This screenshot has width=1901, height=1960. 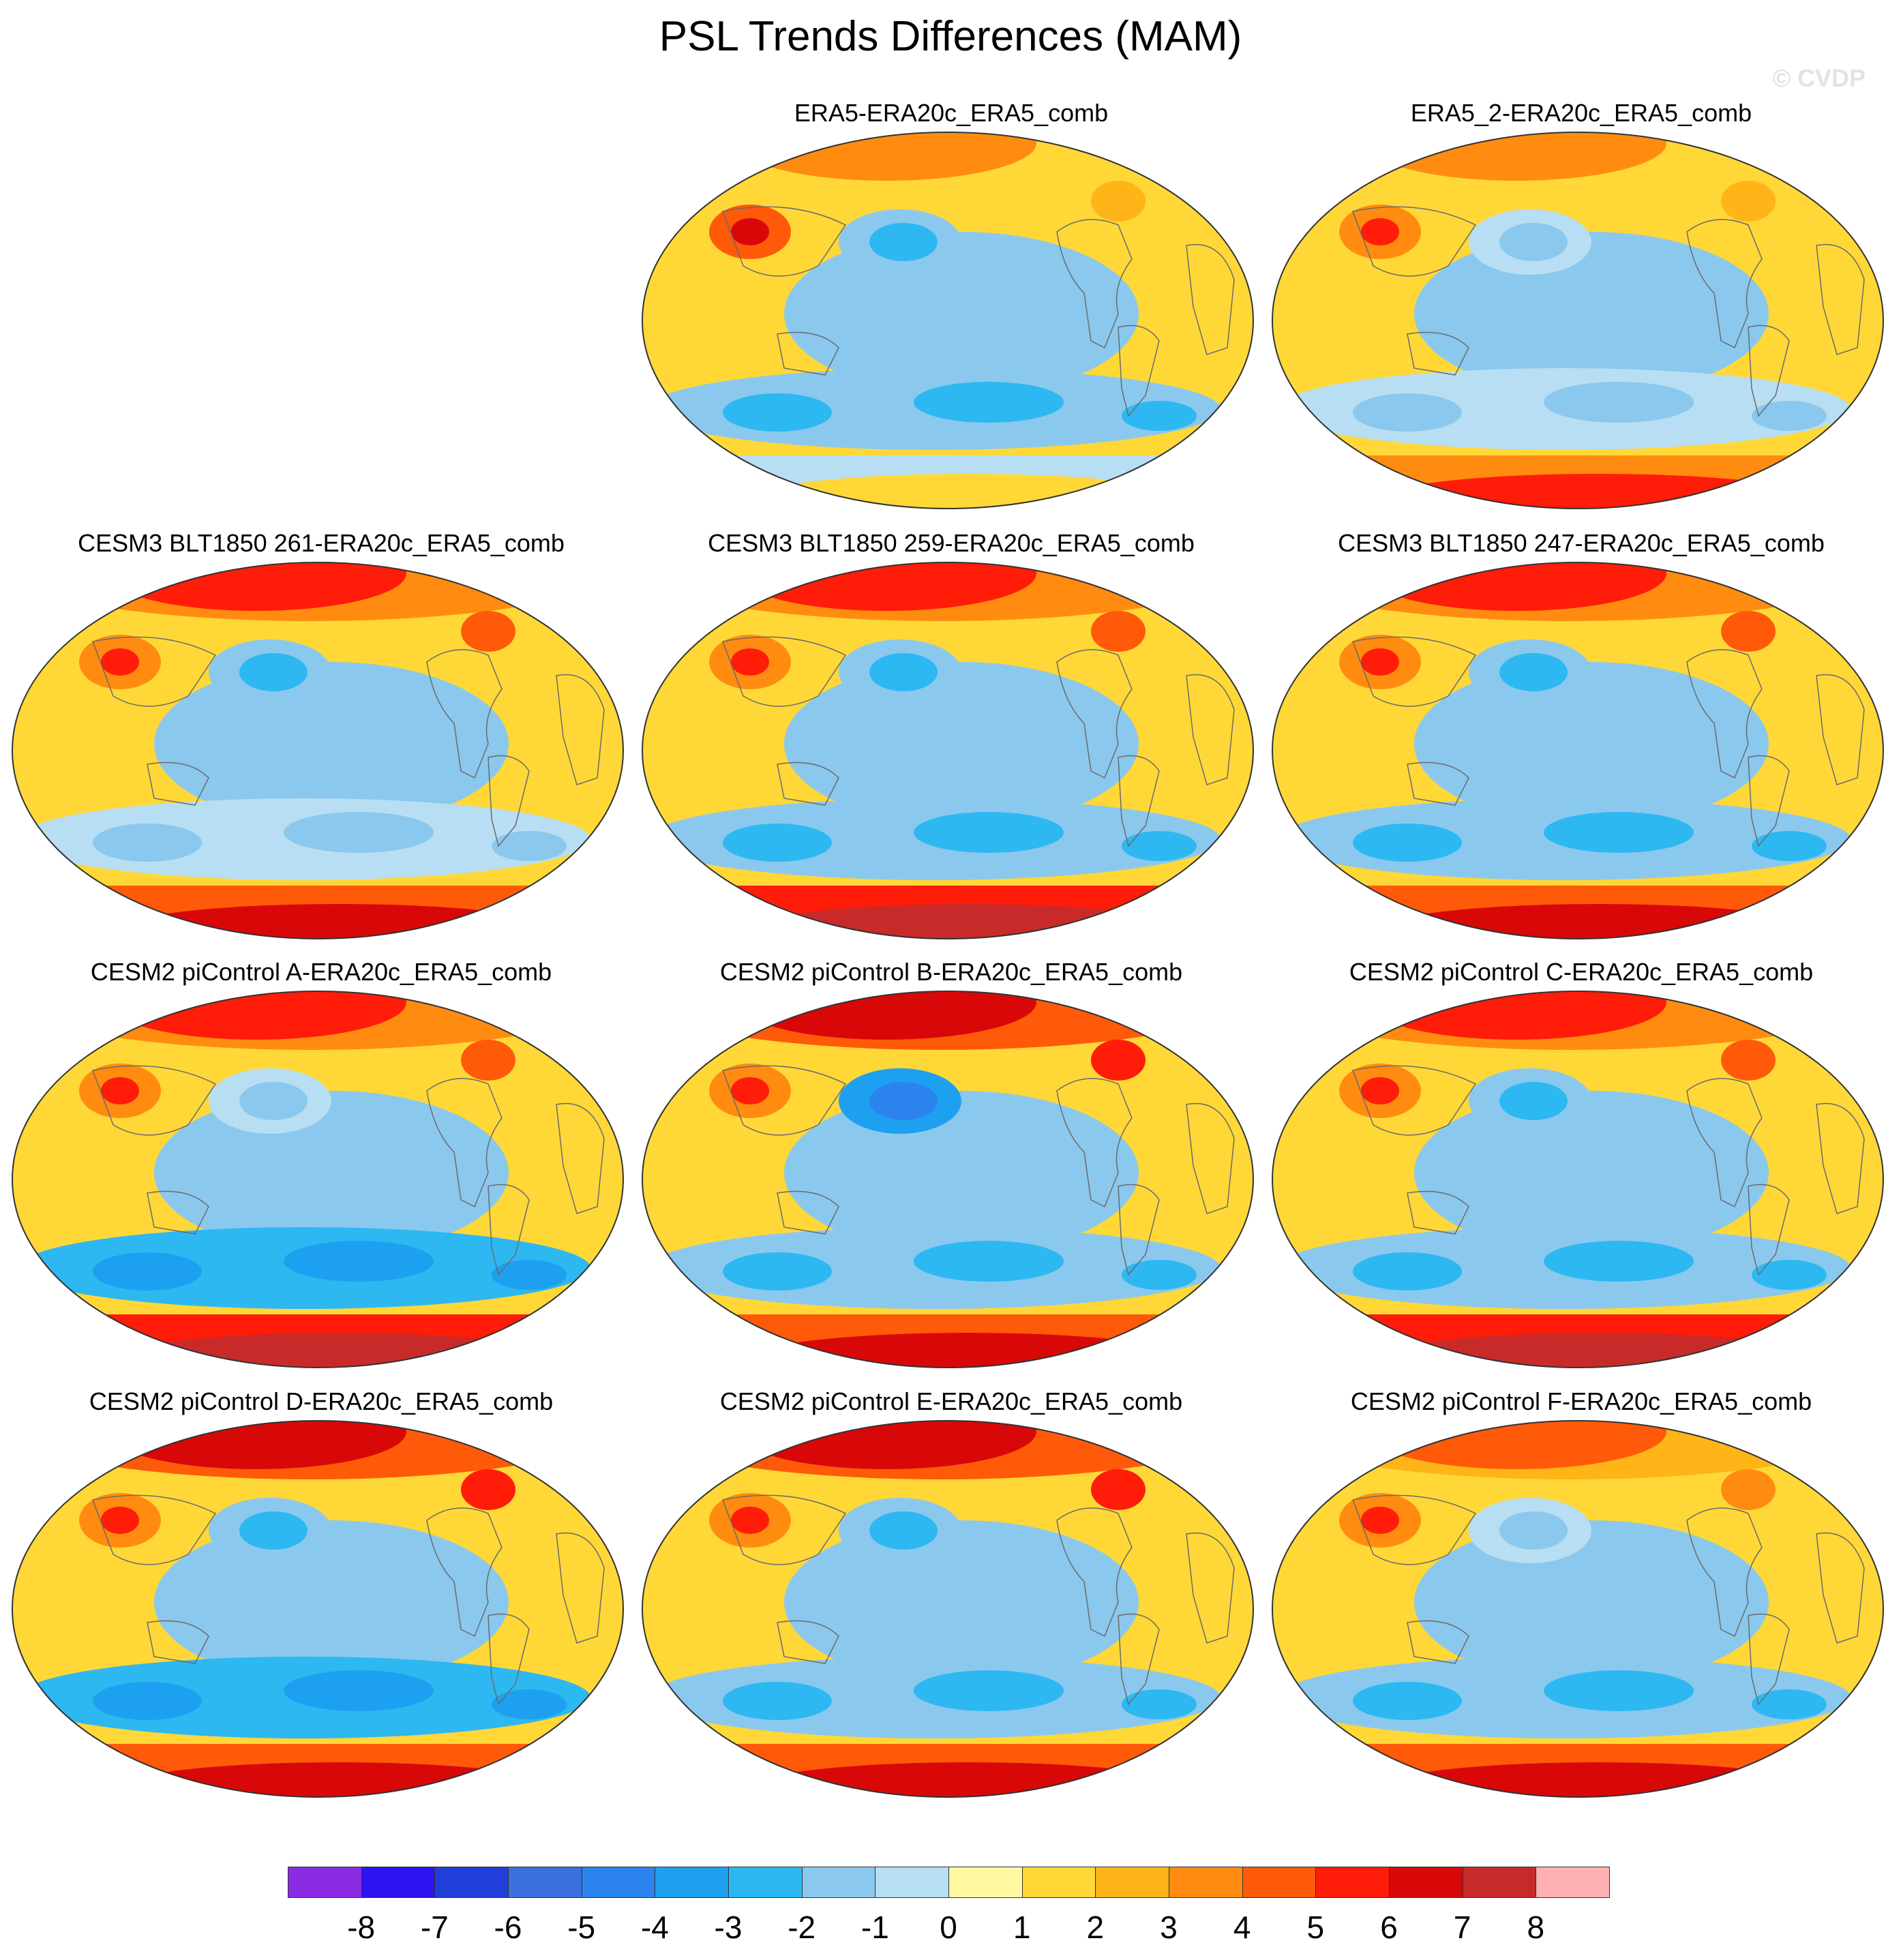 What do you see at coordinates (321, 1176) in the screenshot?
I see `map-panel: CESM2 piControl A-ERA20c_ERA5_comb` at bounding box center [321, 1176].